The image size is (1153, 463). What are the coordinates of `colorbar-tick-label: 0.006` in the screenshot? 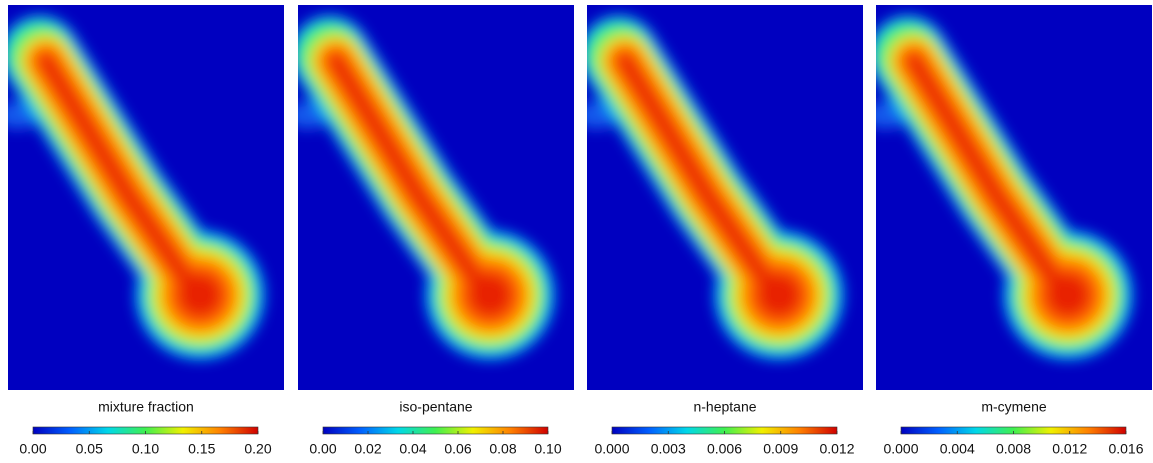 It's located at (724, 449).